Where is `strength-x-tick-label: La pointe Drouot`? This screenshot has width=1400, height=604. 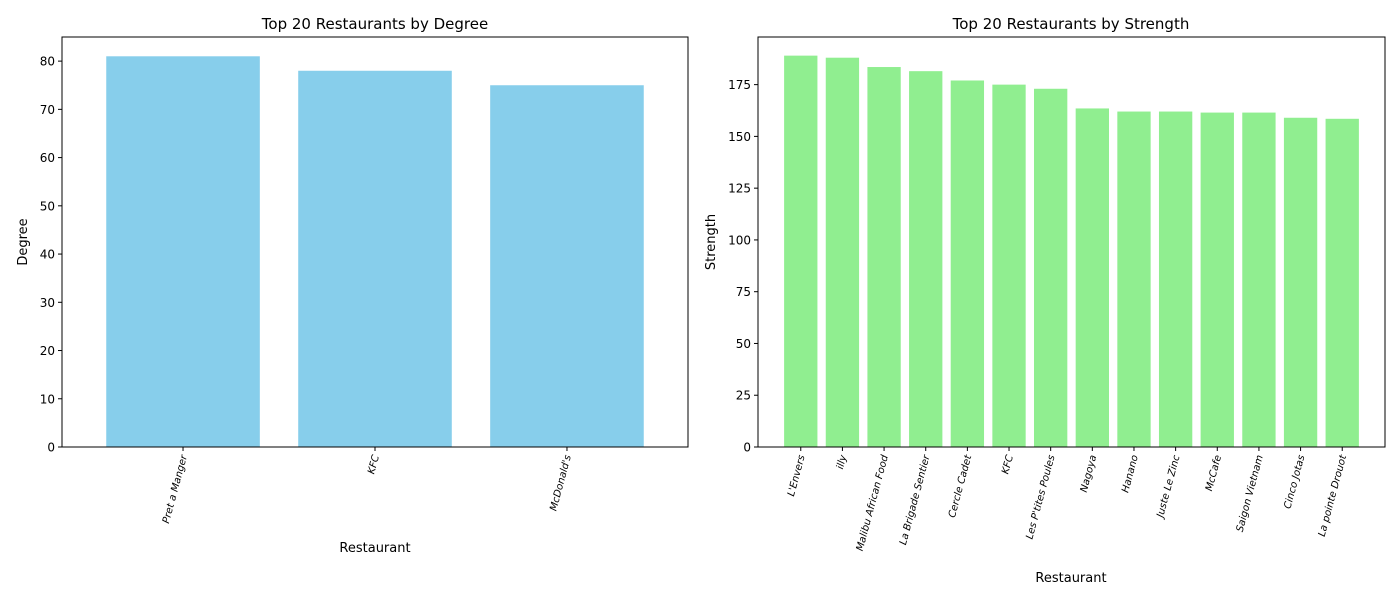 strength-x-tick-label: La pointe Drouot is located at coordinates (1333, 495).